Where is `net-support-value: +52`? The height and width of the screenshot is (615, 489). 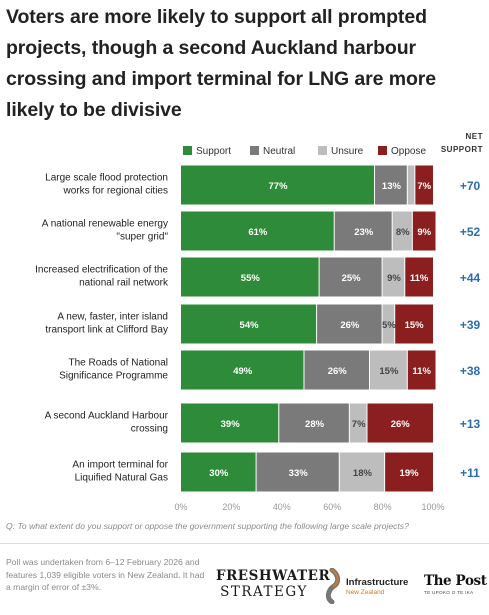 net-support-value: +52 is located at coordinates (470, 232).